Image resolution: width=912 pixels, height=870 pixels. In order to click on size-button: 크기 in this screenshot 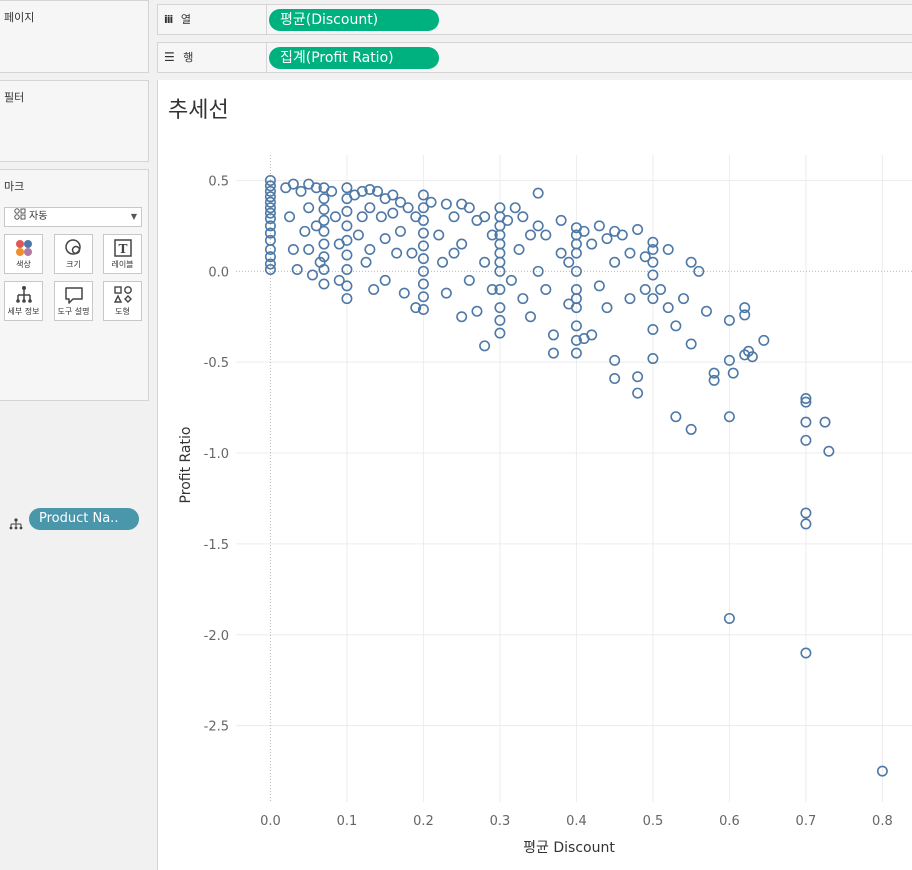, I will do `click(73, 254)`.